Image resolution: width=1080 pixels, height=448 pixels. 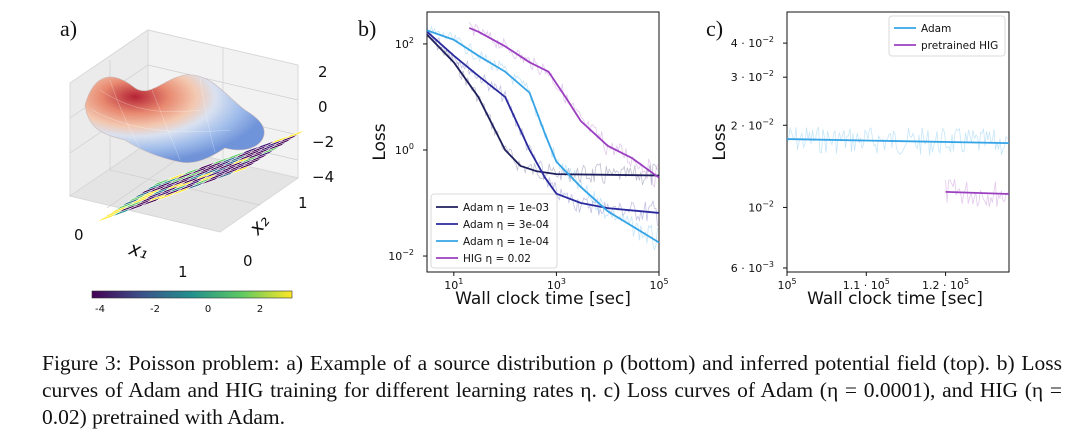 What do you see at coordinates (161, 119) in the screenshot?
I see `surface-mesh-lines` at bounding box center [161, 119].